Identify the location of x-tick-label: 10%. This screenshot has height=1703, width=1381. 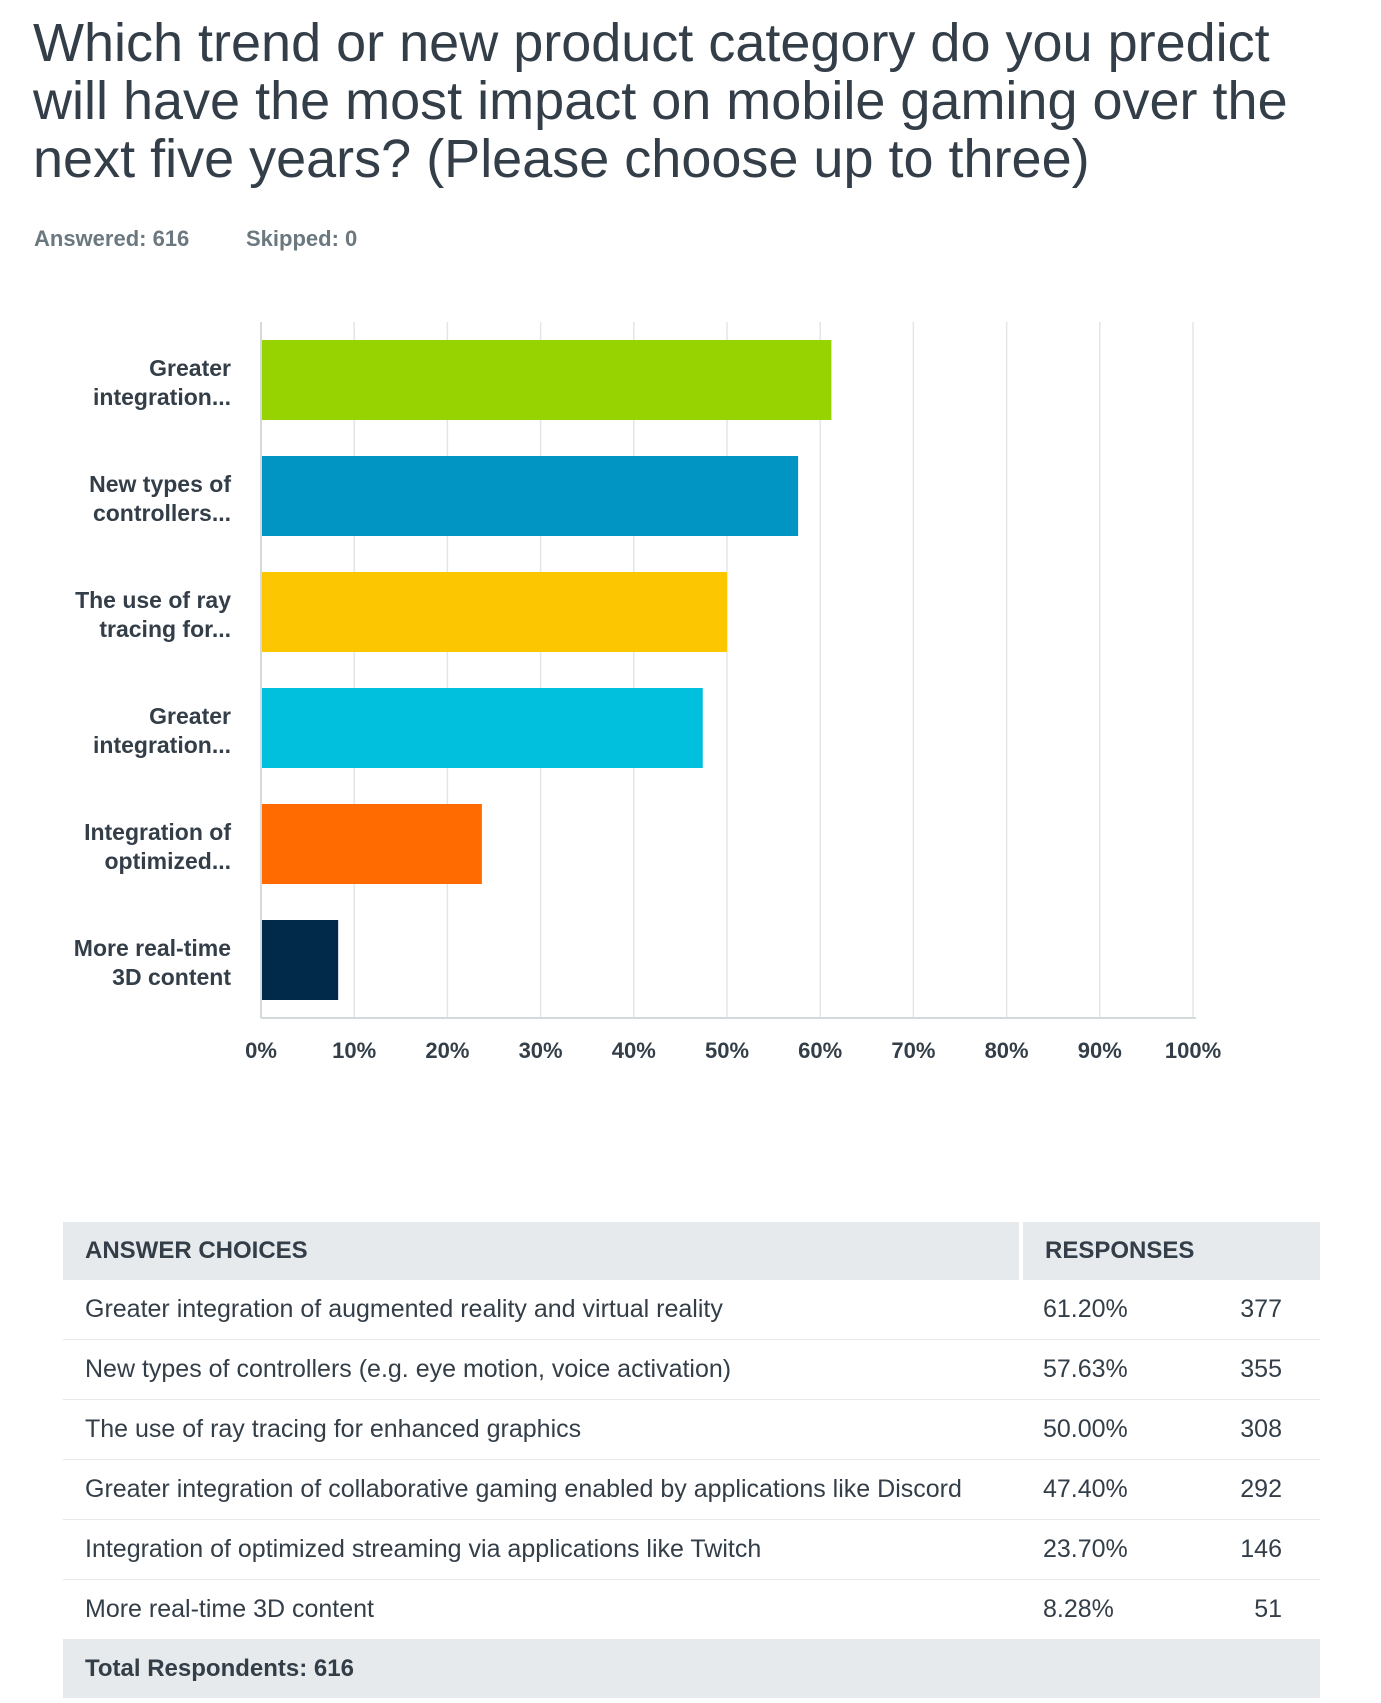
(354, 1050).